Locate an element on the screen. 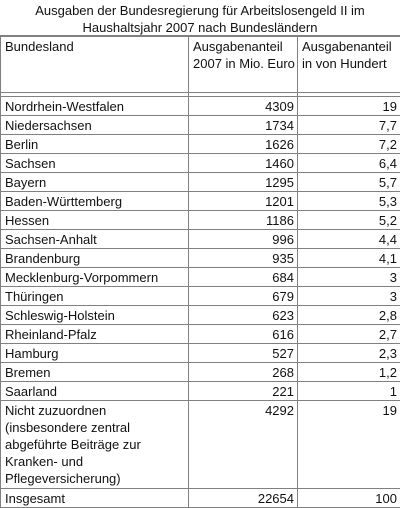  pct-cell: 1 is located at coordinates (349, 391).